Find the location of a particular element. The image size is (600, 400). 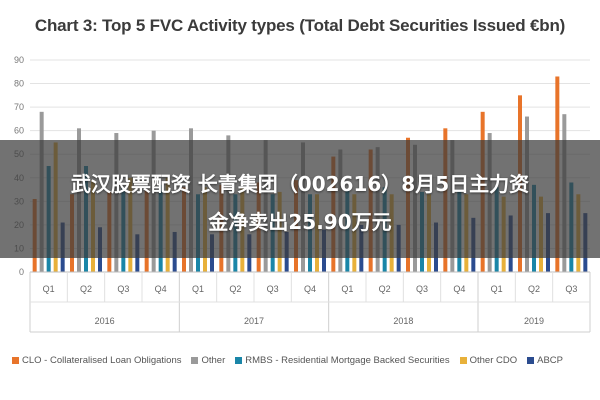

overlay-headline-line2: 金净卖出25.90万元 is located at coordinates (300, 222).